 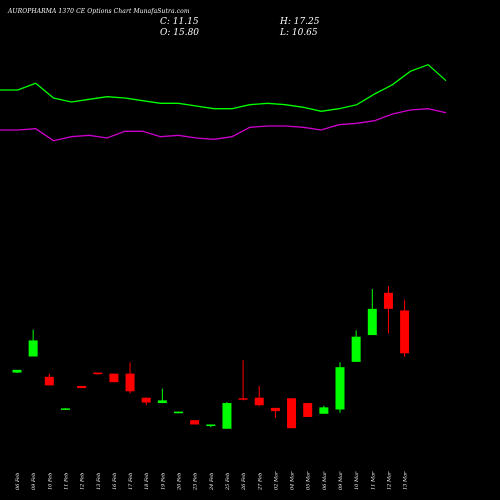 What do you see at coordinates (389, 480) in the screenshot?
I see `x-tick-label: 12 Mar` at bounding box center [389, 480].